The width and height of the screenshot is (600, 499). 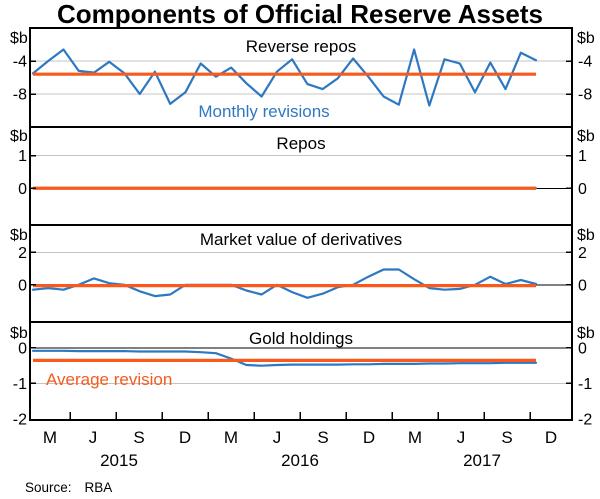 I want to click on panel-title: Repos, so click(x=300, y=143).